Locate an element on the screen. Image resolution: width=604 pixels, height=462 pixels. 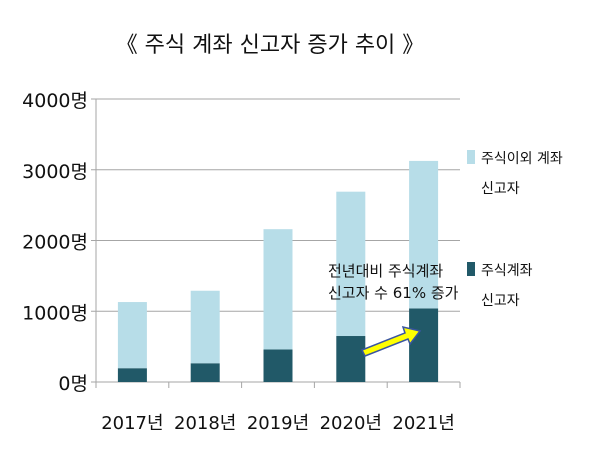
legend-label: 주식계좌 is located at coordinates (507, 271).